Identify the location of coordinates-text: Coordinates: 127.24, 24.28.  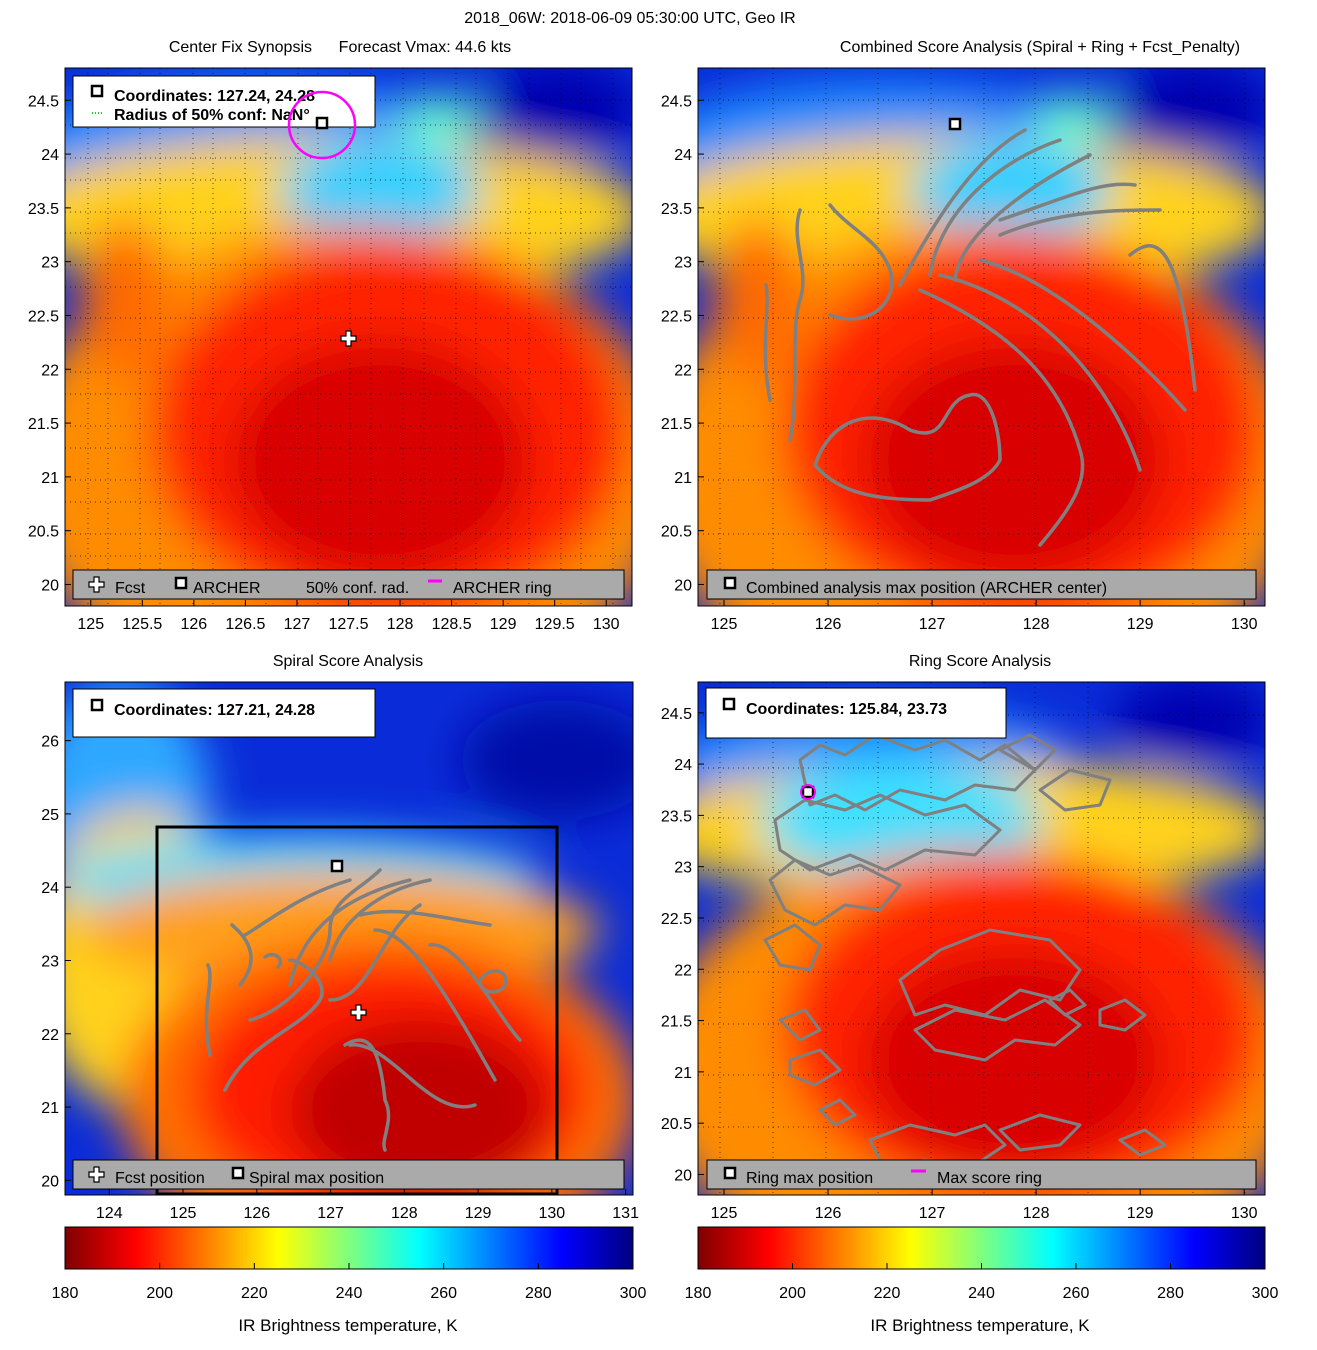
(214, 96).